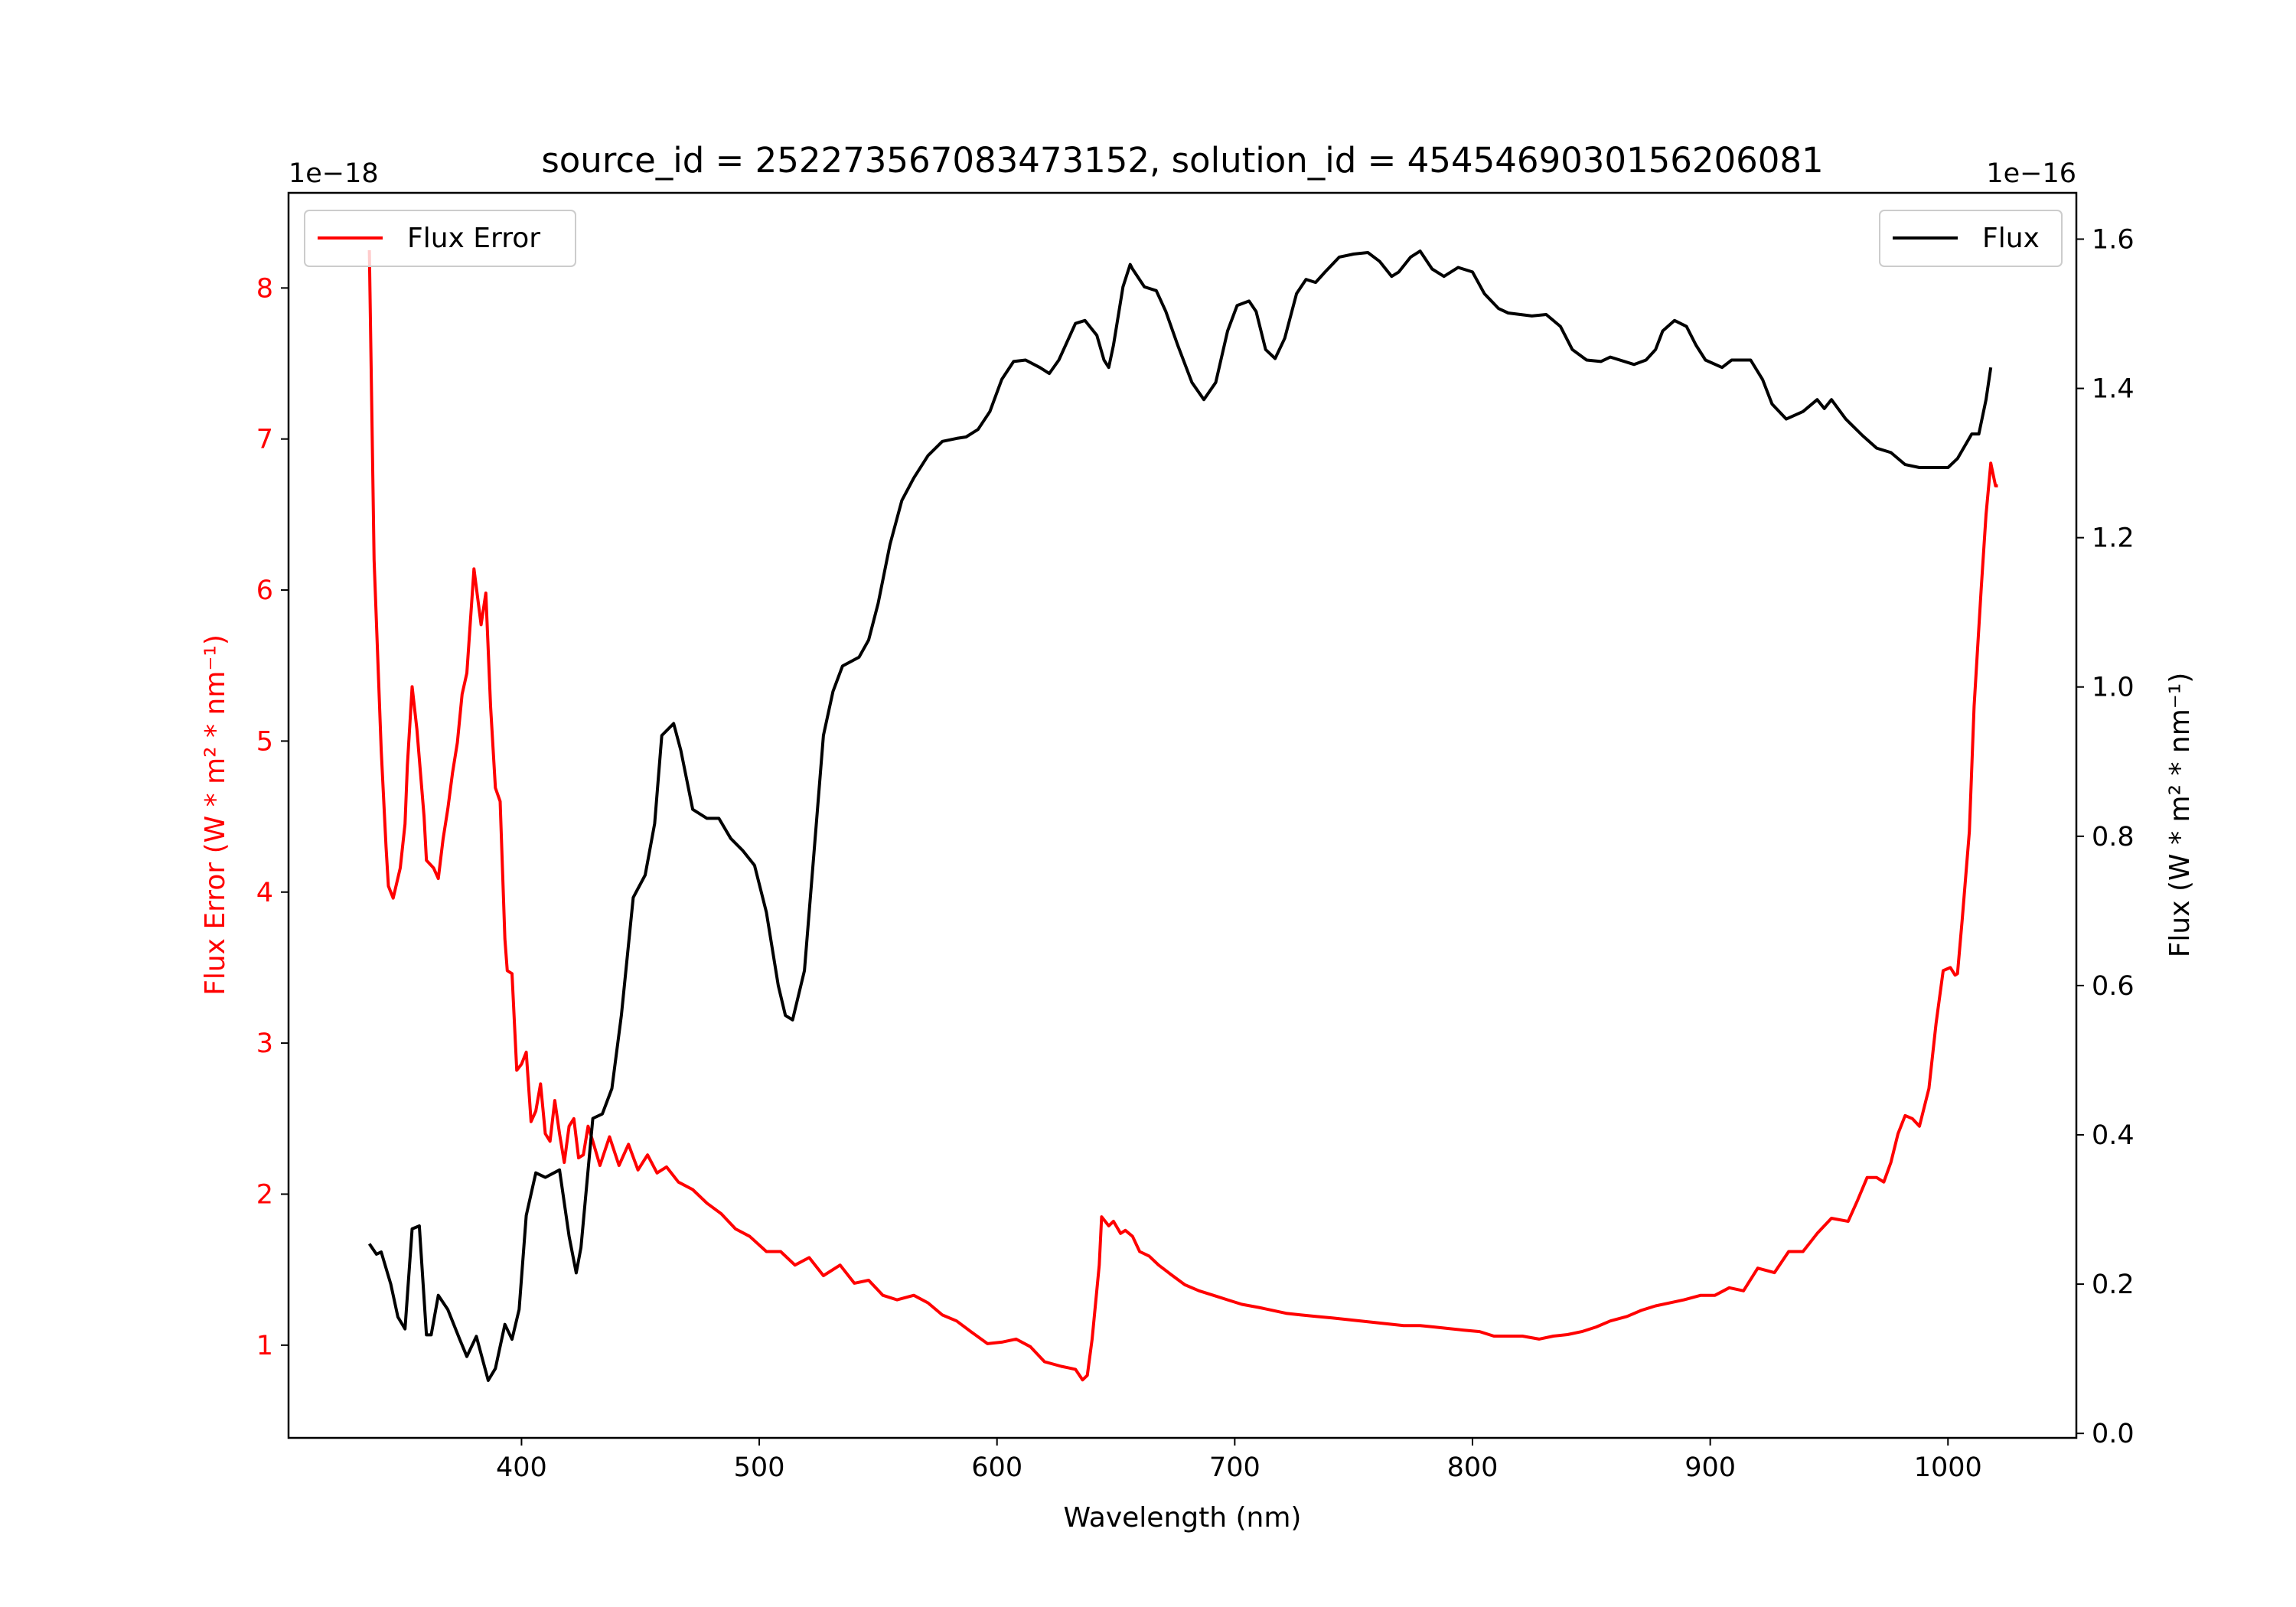 The height and width of the screenshot is (1607, 2296). What do you see at coordinates (264, 893) in the screenshot?
I see `left-y-tick-label: 4` at bounding box center [264, 893].